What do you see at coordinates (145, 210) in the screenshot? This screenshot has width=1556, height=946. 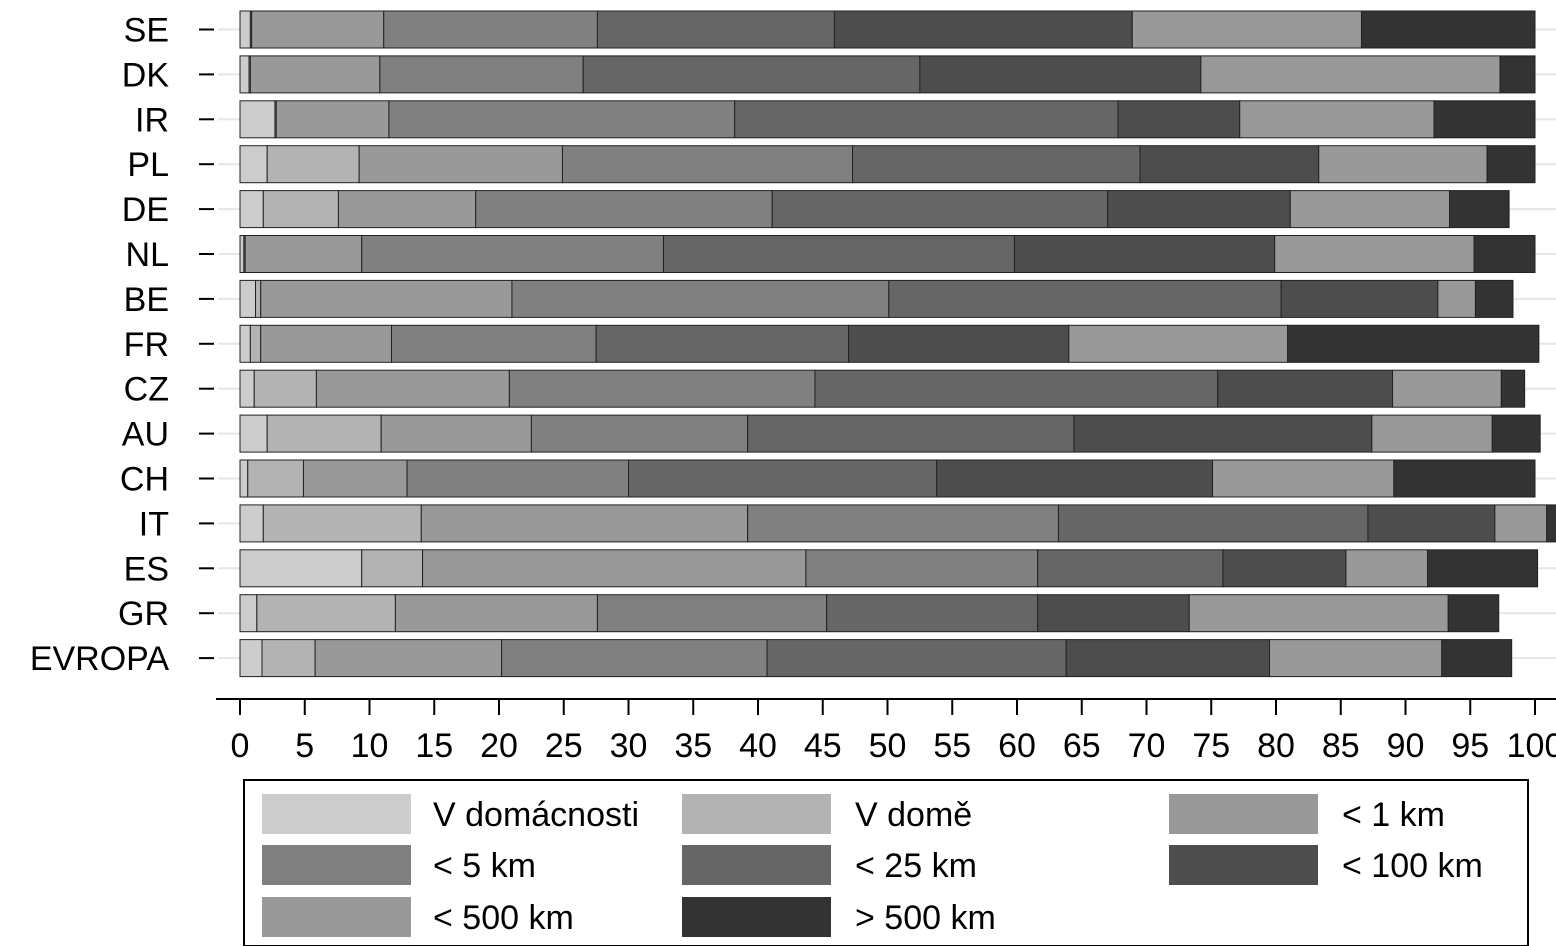 I see `y-tick-label: DE` at bounding box center [145, 210].